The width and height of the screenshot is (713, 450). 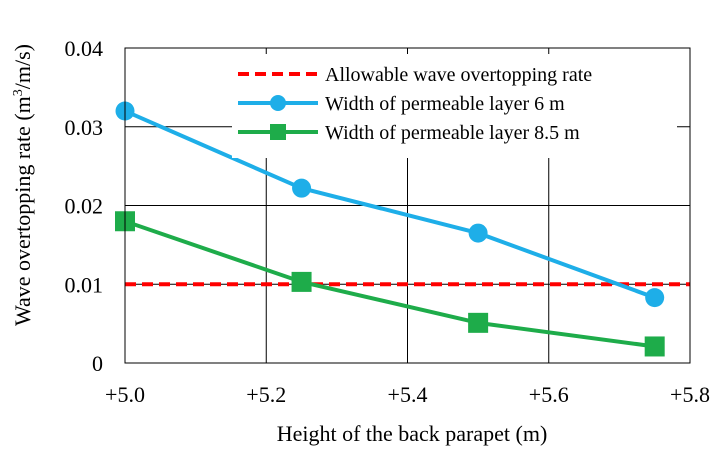 What do you see at coordinates (445, 104) in the screenshot?
I see `legend-label-2: Width of permeable layer 6 m` at bounding box center [445, 104].